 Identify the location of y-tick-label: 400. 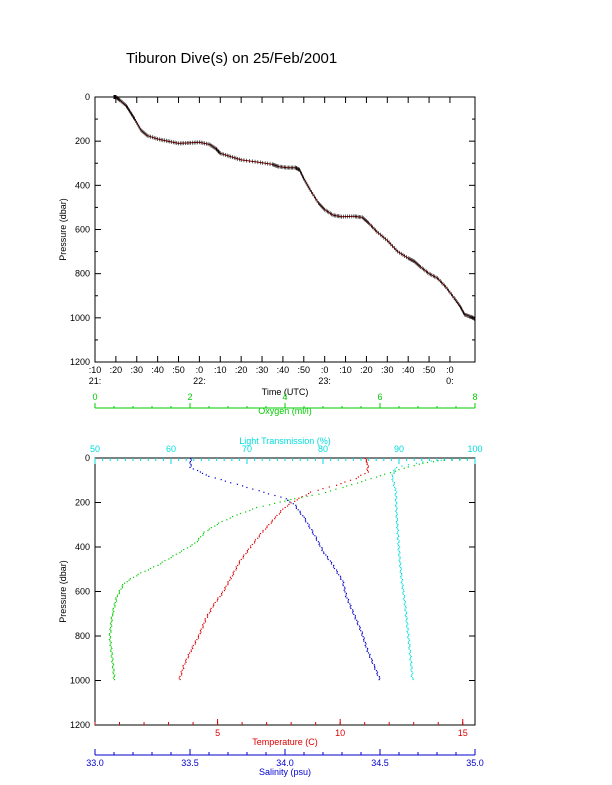
(82, 185).